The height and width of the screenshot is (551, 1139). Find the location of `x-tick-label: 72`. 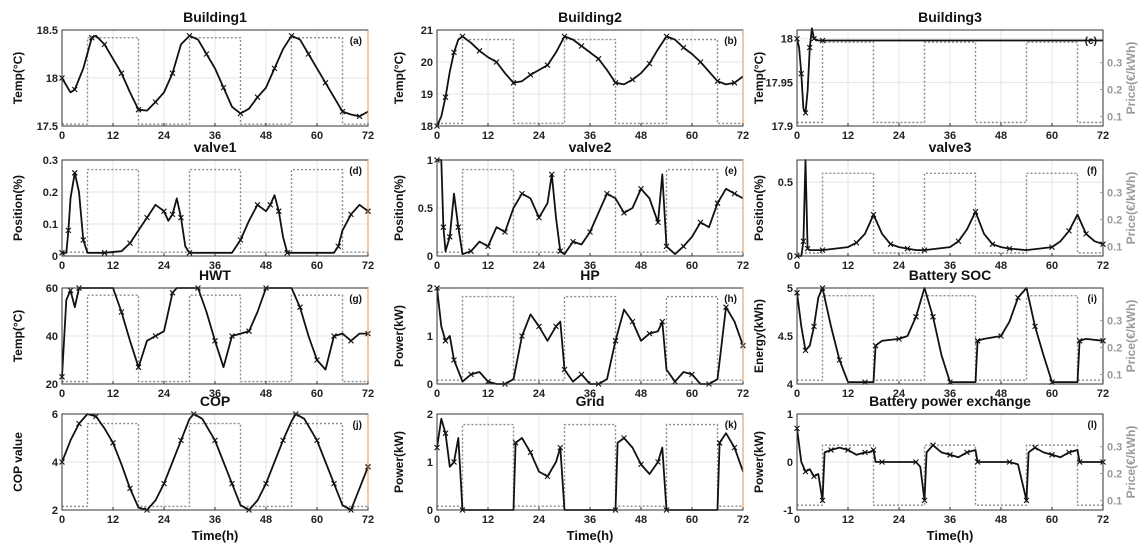

x-tick-label: 72 is located at coordinates (1103, 394).